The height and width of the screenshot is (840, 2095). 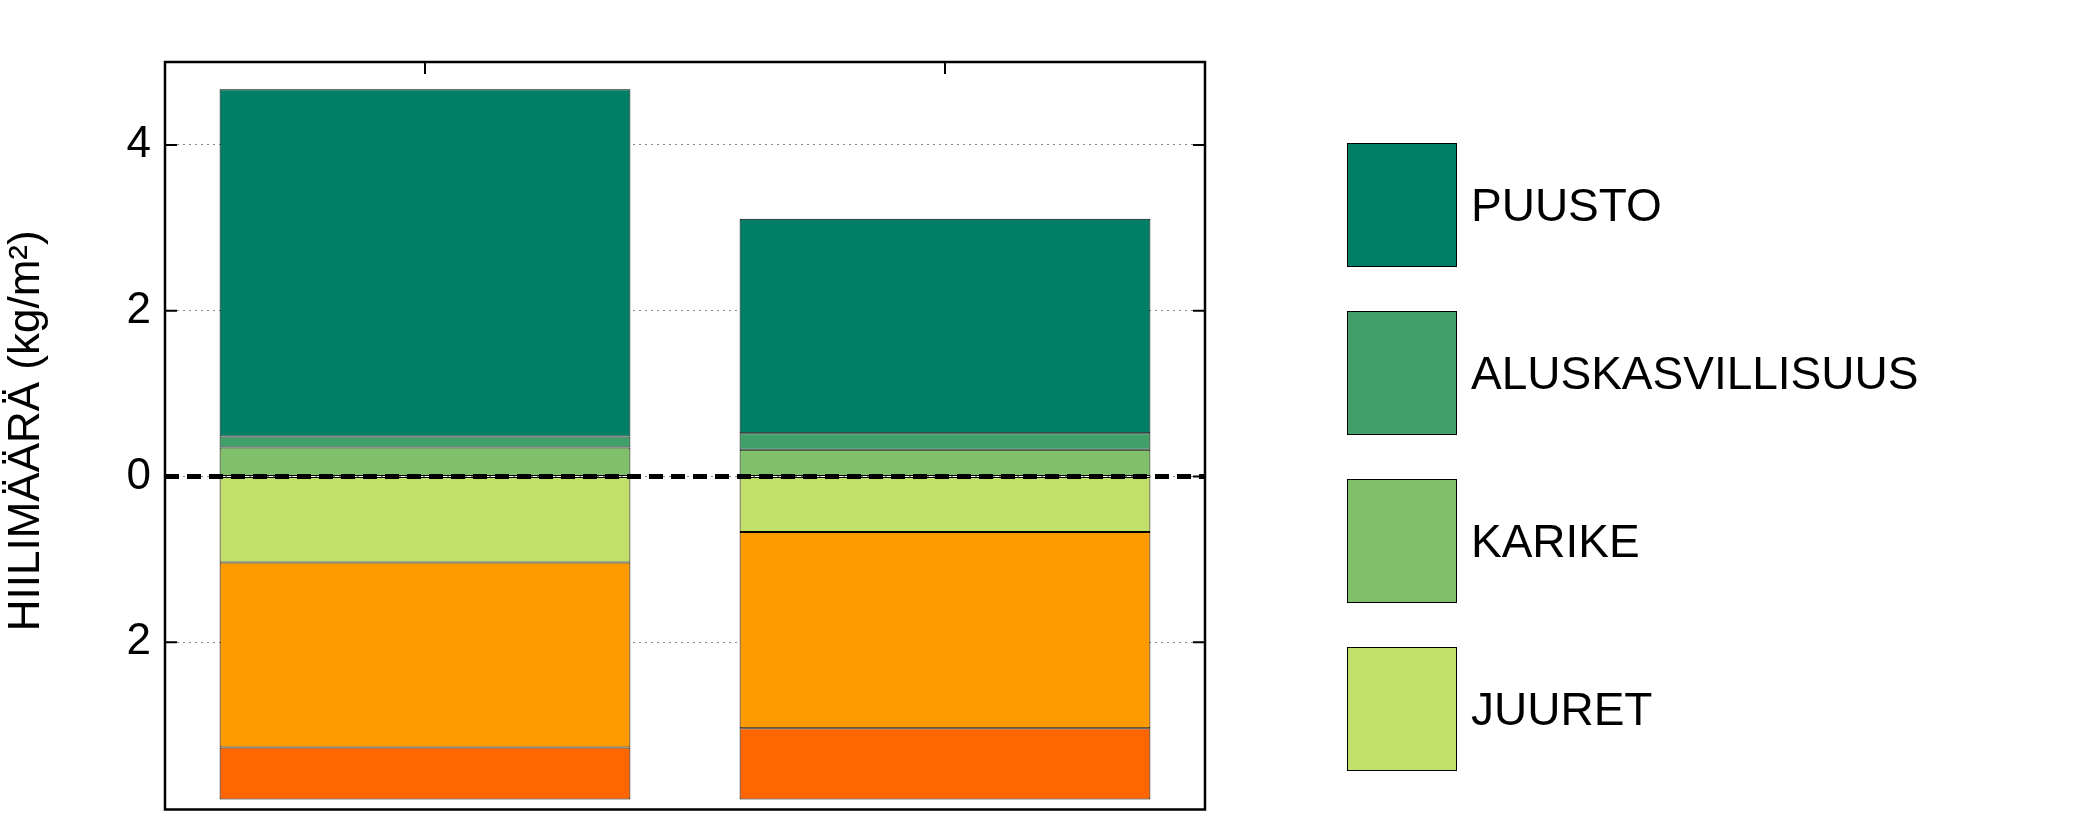 What do you see at coordinates (1555, 541) in the screenshot?
I see `text: KARIKE` at bounding box center [1555, 541].